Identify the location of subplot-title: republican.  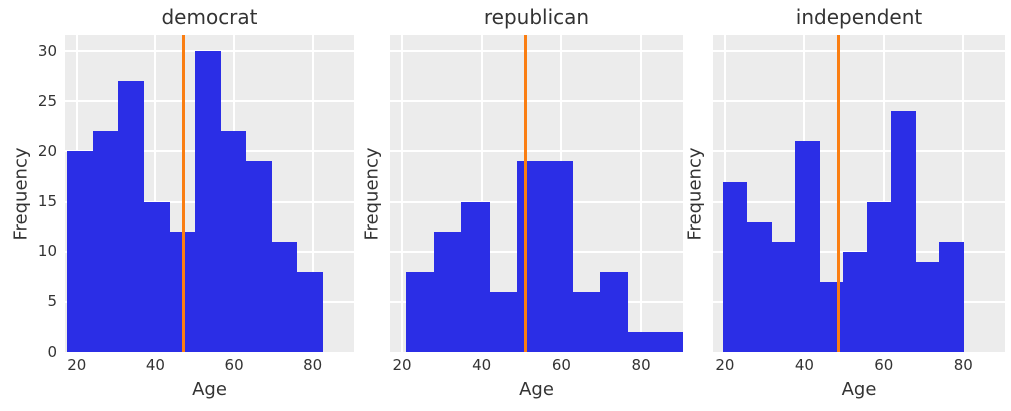
(536, 17).